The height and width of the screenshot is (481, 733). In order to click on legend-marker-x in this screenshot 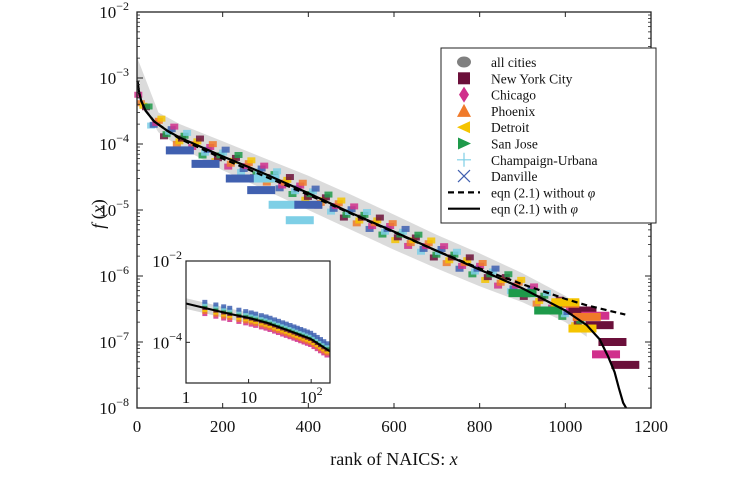, I will do `click(464, 176)`.